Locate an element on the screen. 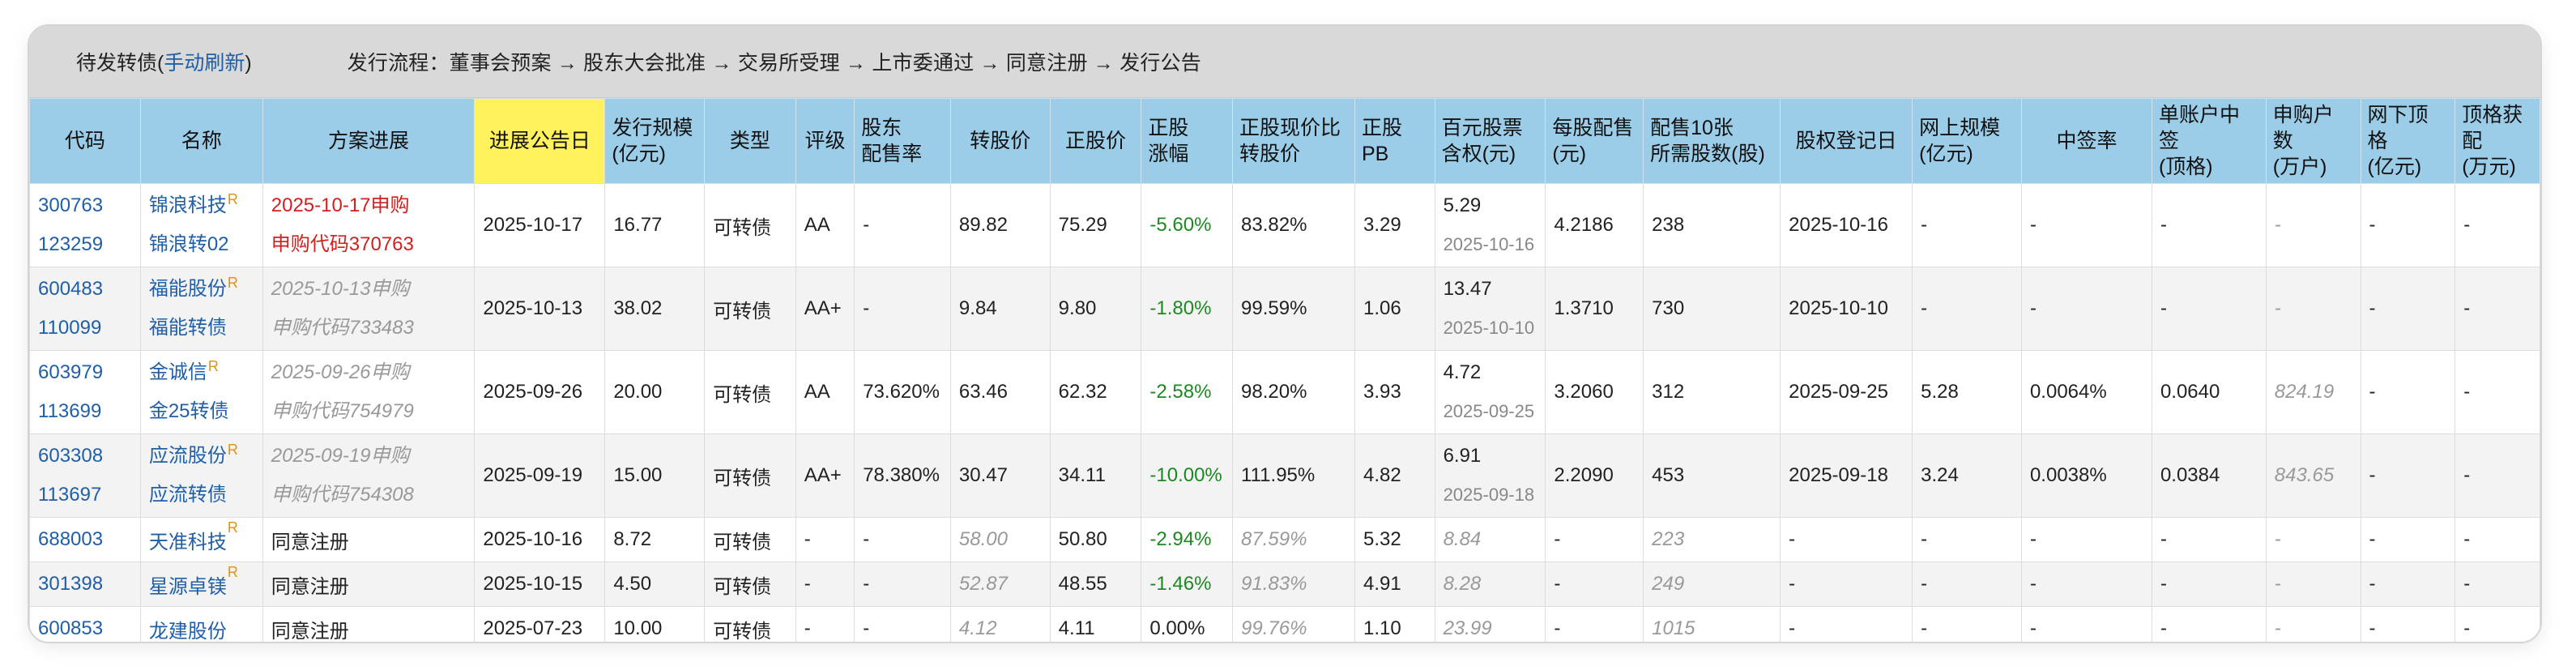  stock-code-link: 301398 is located at coordinates (71, 584).